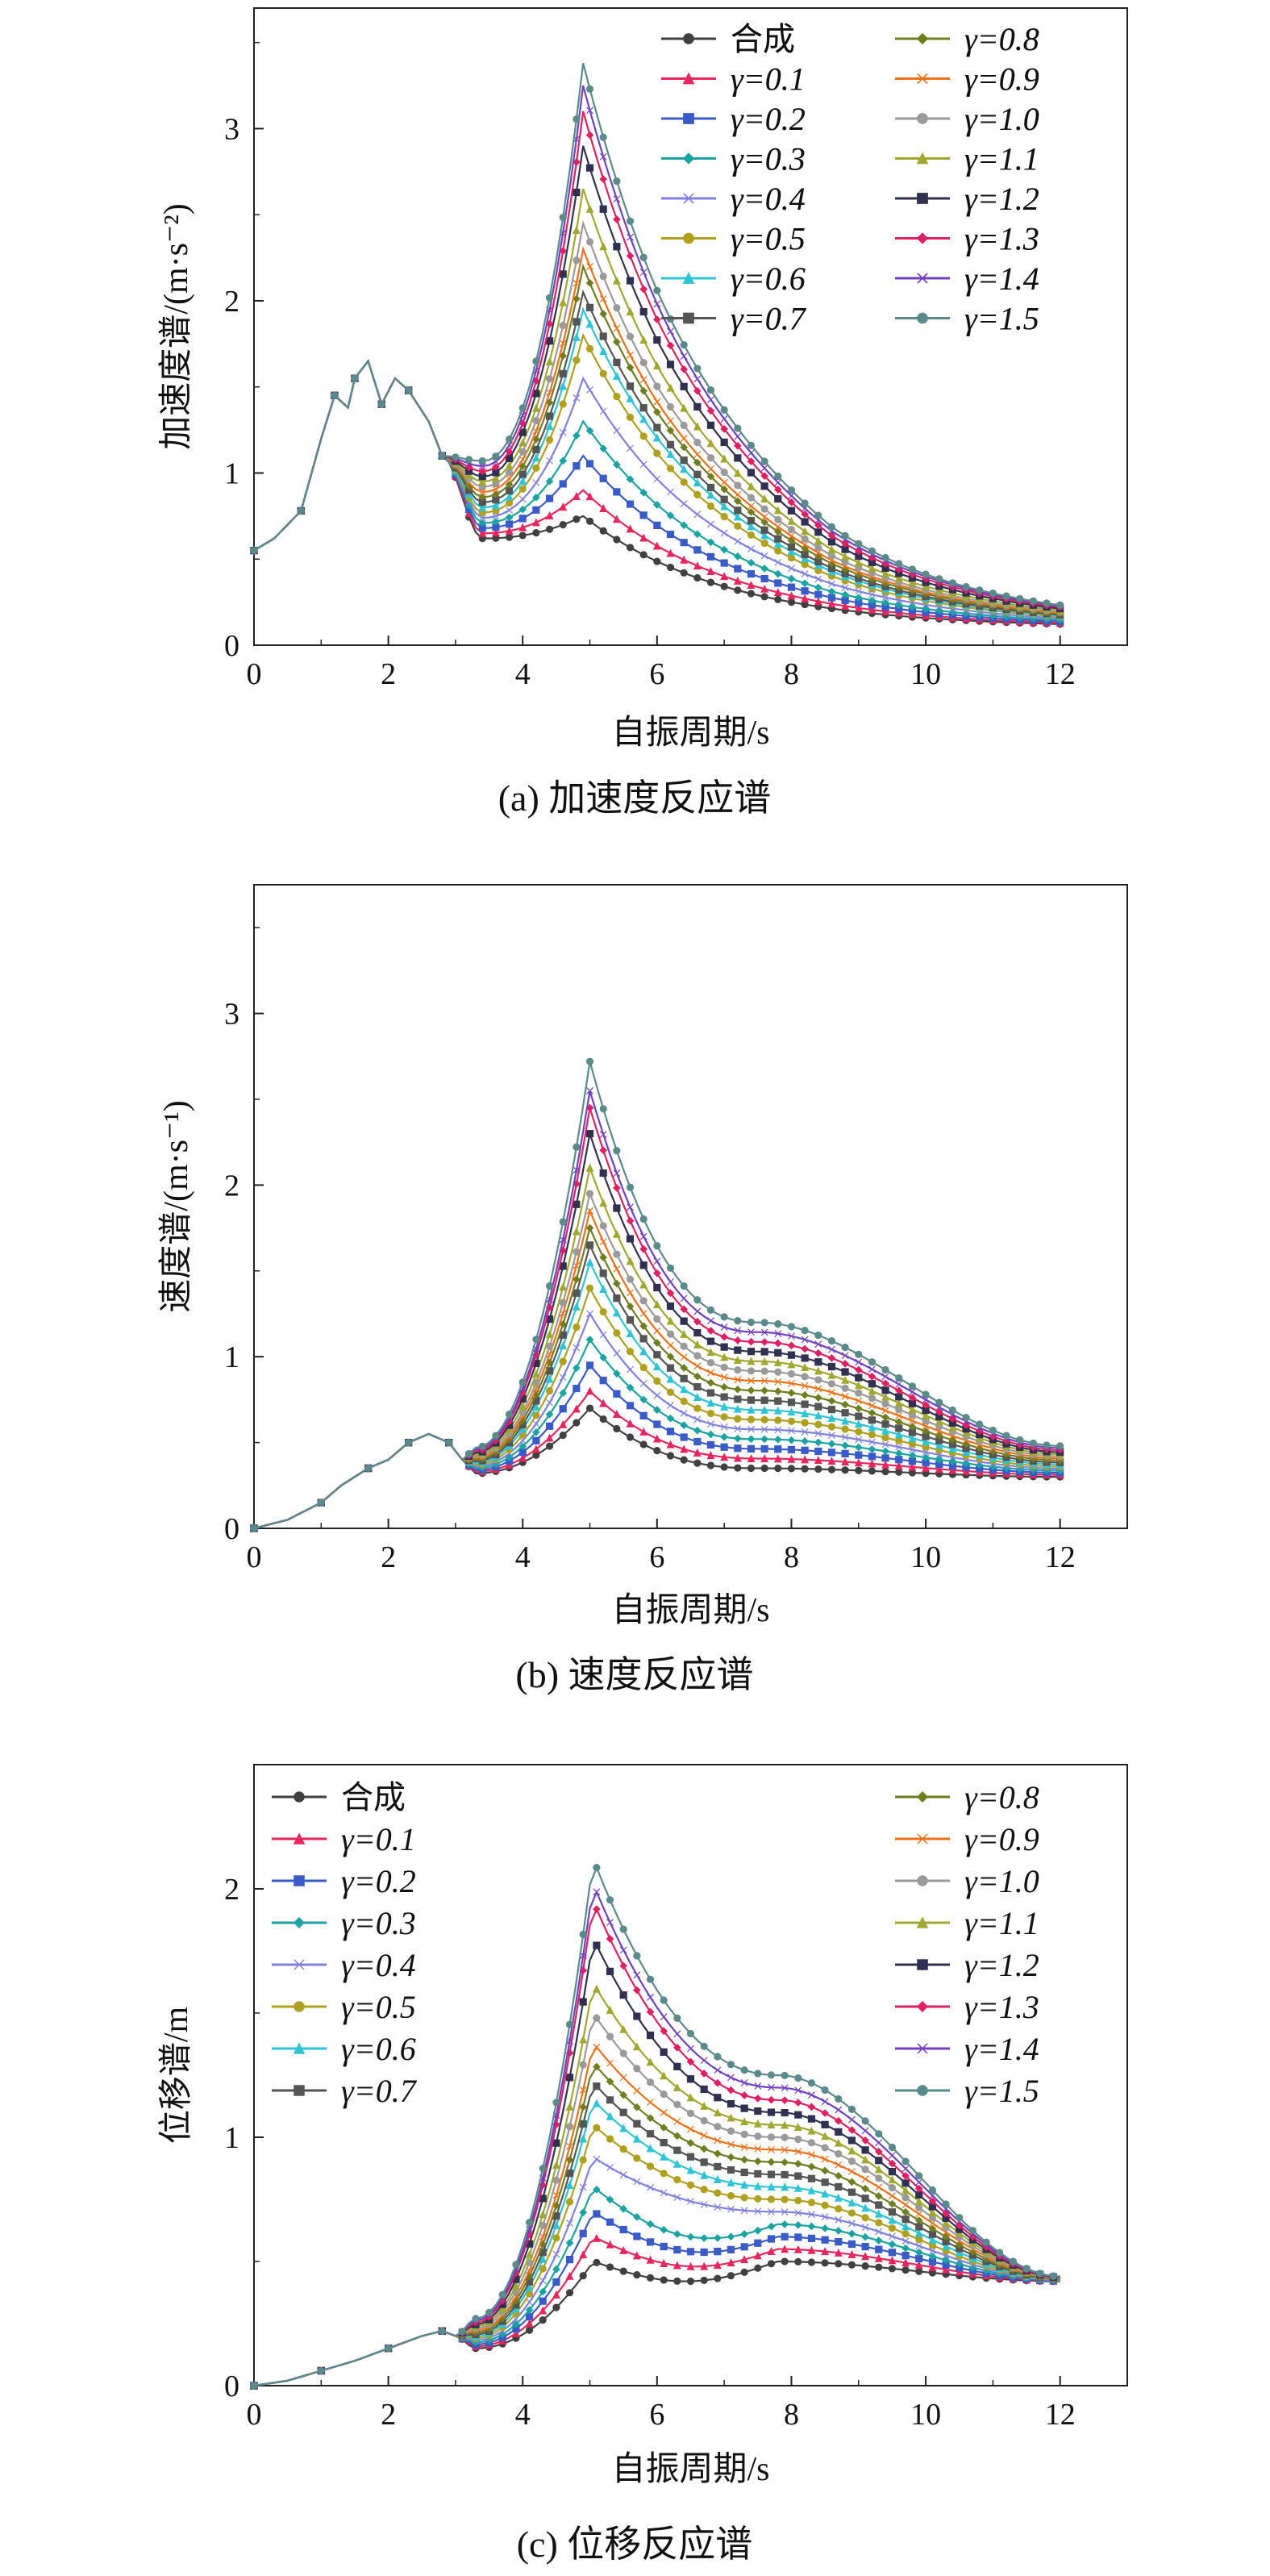 The image size is (1270, 2576). Describe the element at coordinates (176, 1206) in the screenshot. I see `y-axis-label: 速度谱/(m·s⁻¹)` at that location.